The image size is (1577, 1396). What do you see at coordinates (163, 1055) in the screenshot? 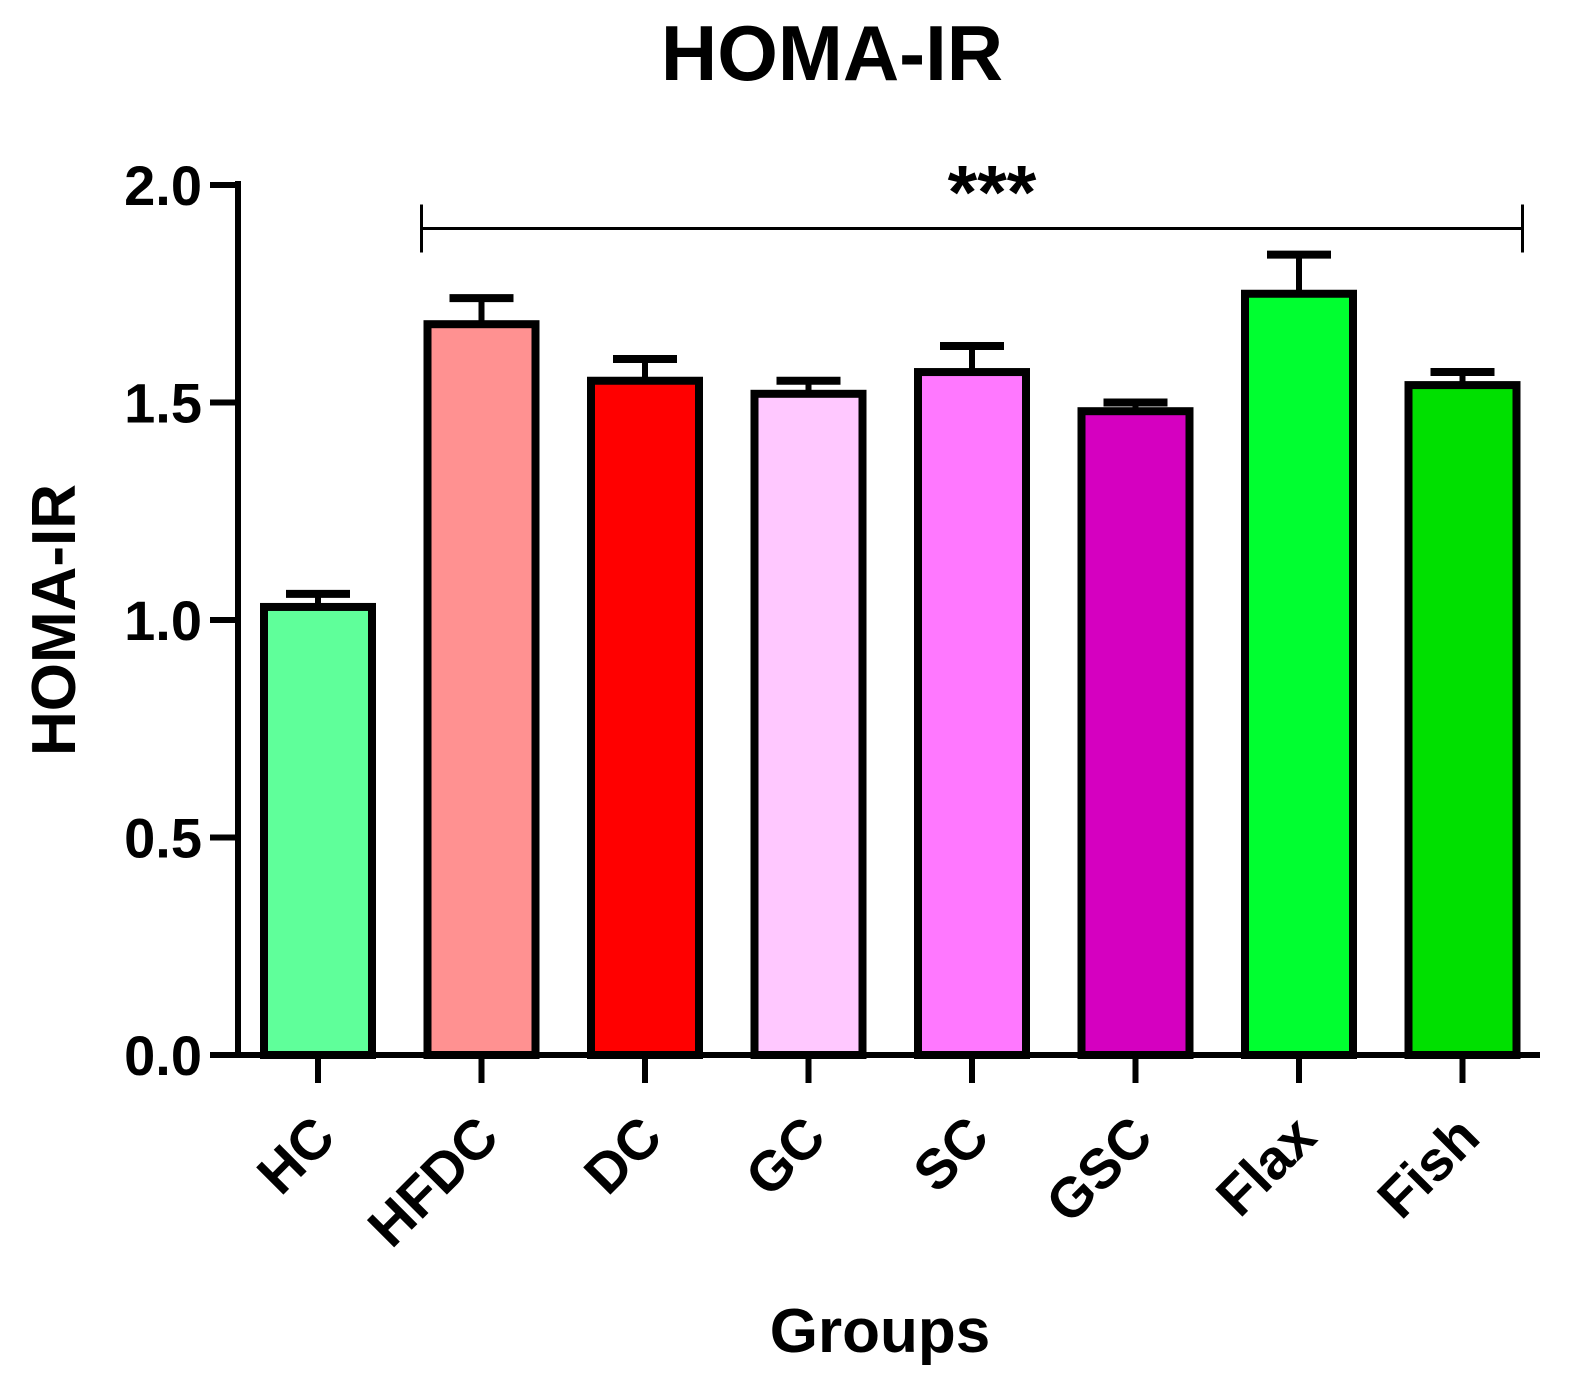
I see `y-tick-label: 0.0` at bounding box center [163, 1055].